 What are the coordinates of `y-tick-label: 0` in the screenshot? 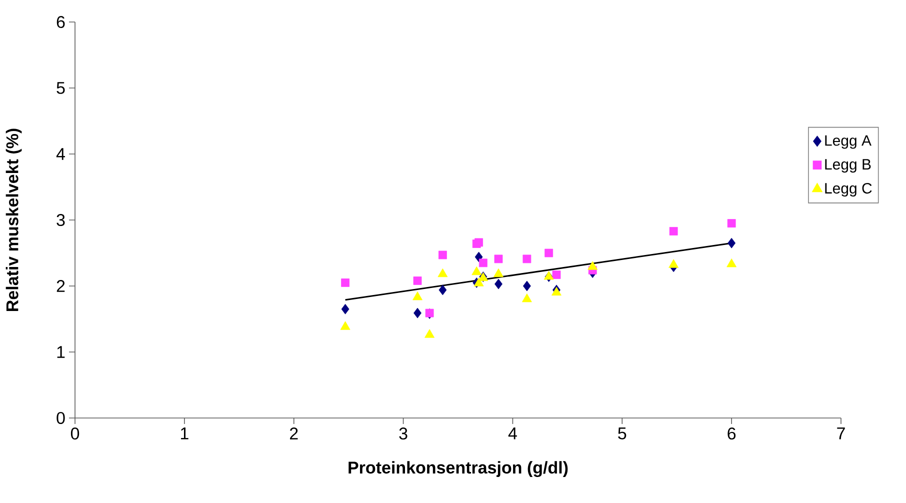 It's located at (60, 418).